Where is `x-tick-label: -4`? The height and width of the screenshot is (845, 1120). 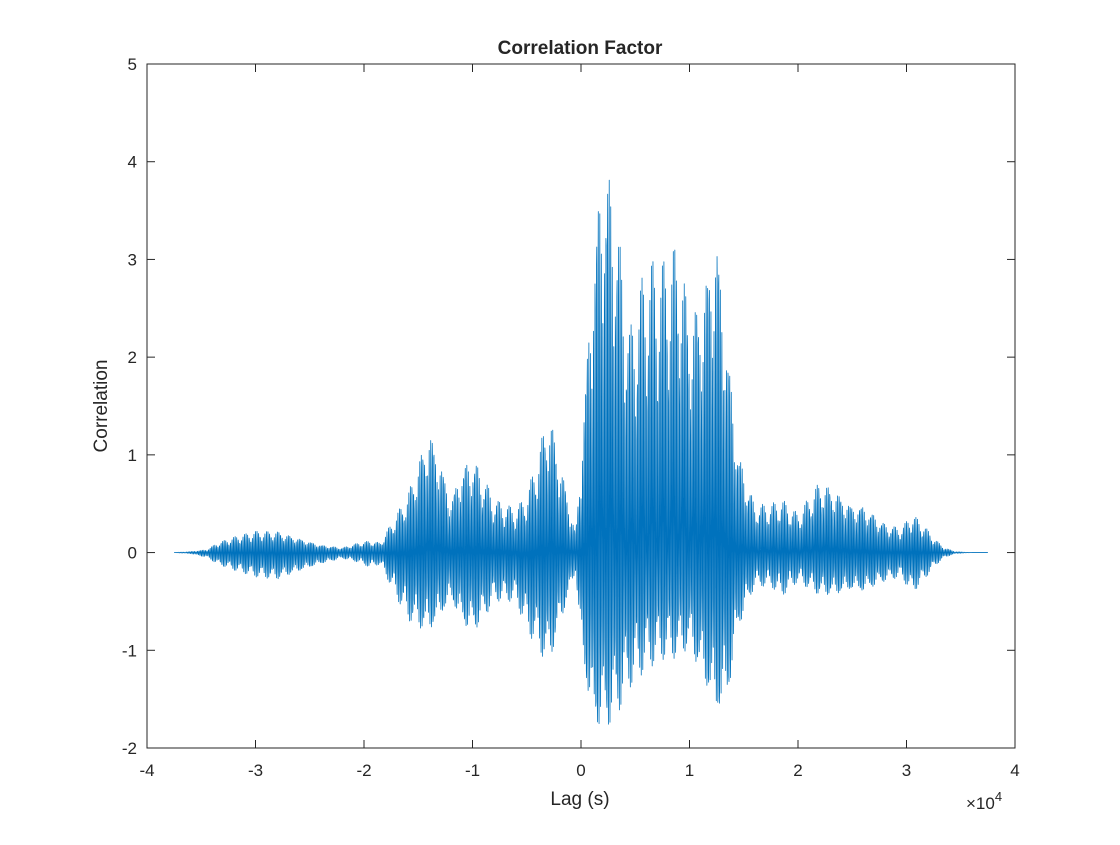
x-tick-label: -4 is located at coordinates (146, 770).